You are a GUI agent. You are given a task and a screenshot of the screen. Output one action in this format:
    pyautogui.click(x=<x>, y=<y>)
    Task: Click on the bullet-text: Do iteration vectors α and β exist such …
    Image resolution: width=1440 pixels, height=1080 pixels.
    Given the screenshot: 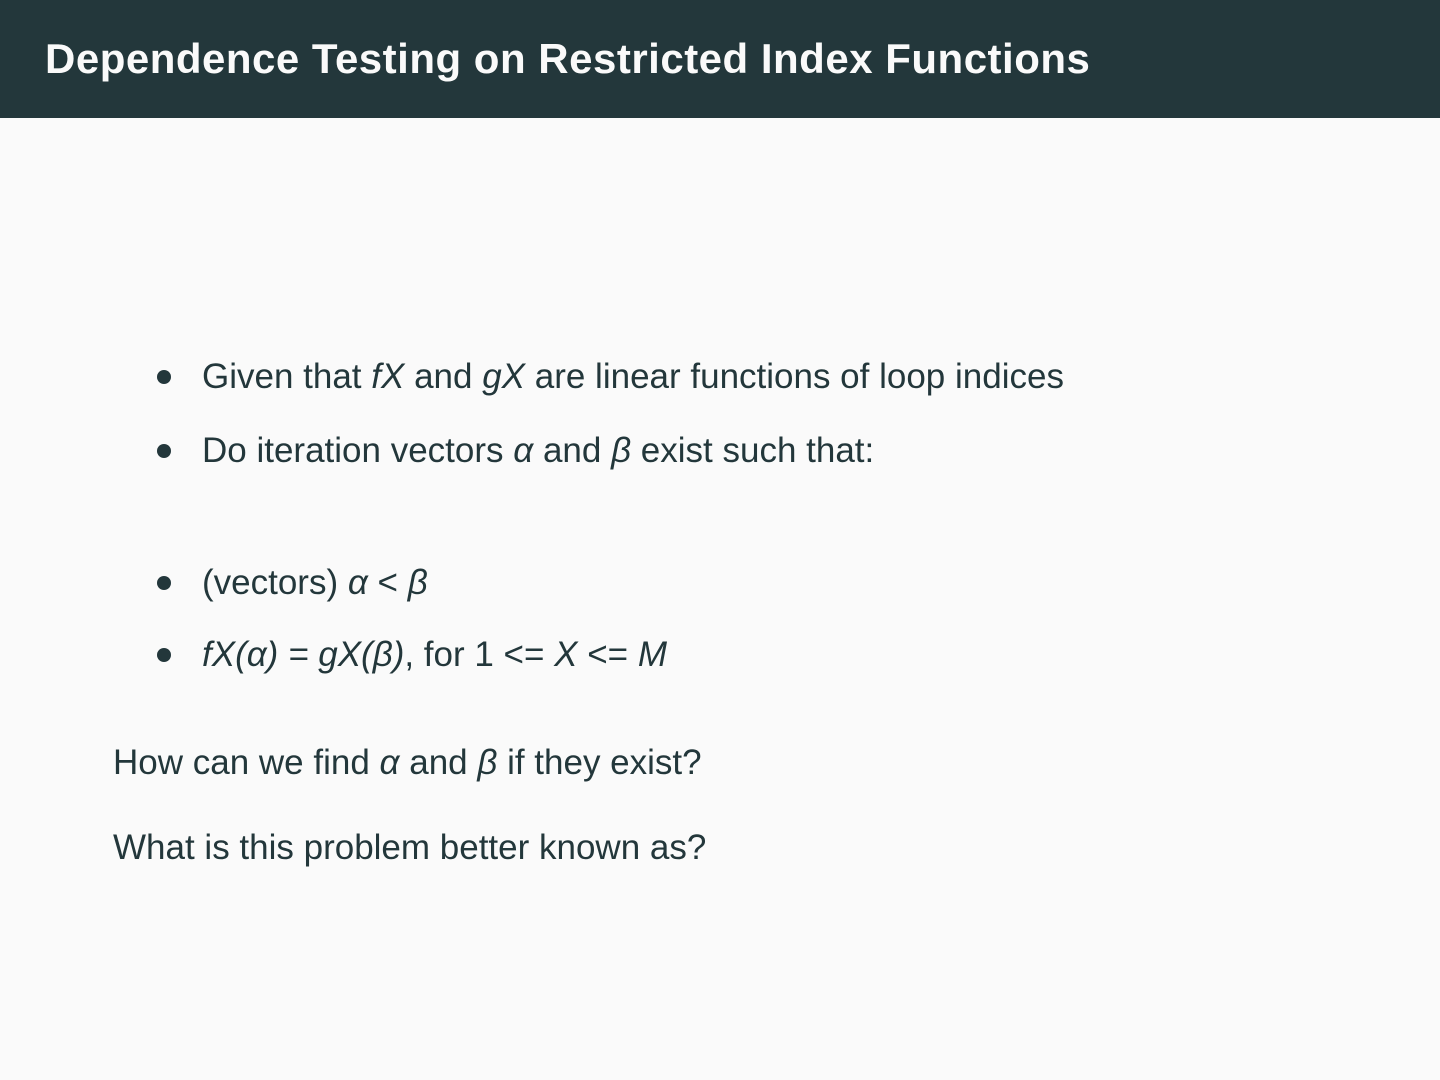 What is the action you would take?
    pyautogui.click(x=538, y=450)
    